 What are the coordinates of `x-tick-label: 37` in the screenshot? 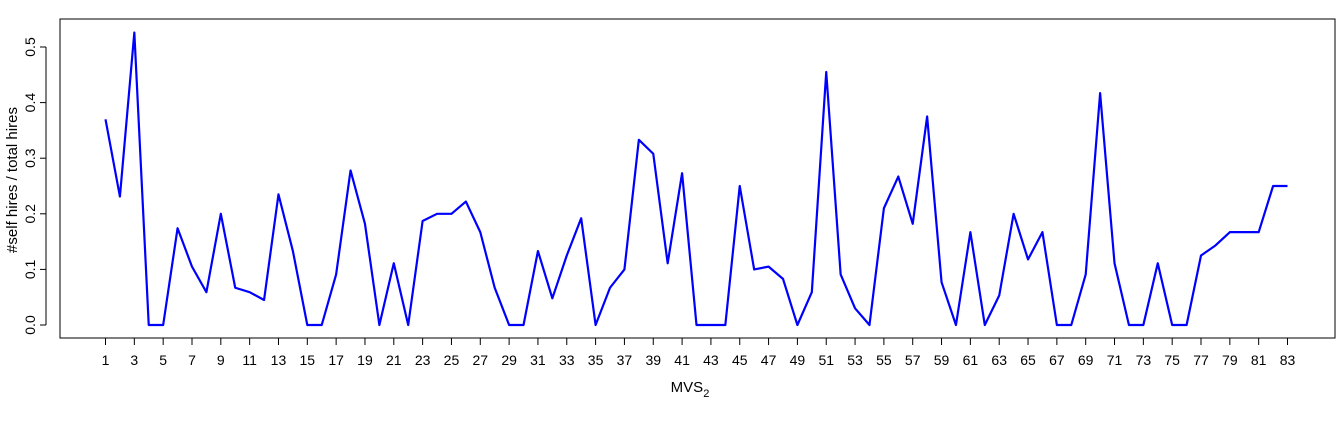 It's located at (625, 360).